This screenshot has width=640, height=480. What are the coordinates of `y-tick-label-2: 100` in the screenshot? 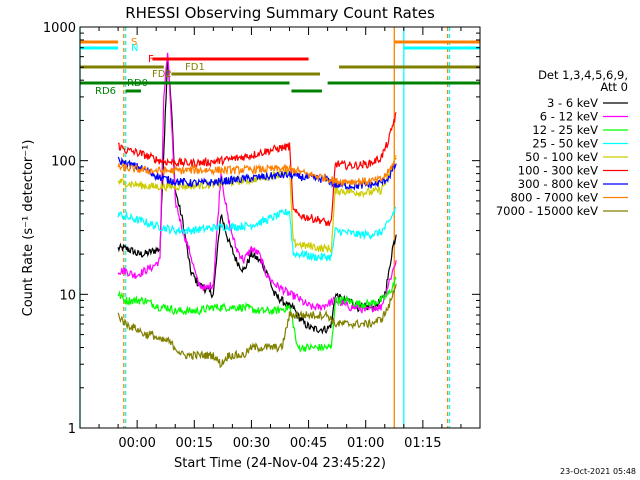 It's located at (63, 162).